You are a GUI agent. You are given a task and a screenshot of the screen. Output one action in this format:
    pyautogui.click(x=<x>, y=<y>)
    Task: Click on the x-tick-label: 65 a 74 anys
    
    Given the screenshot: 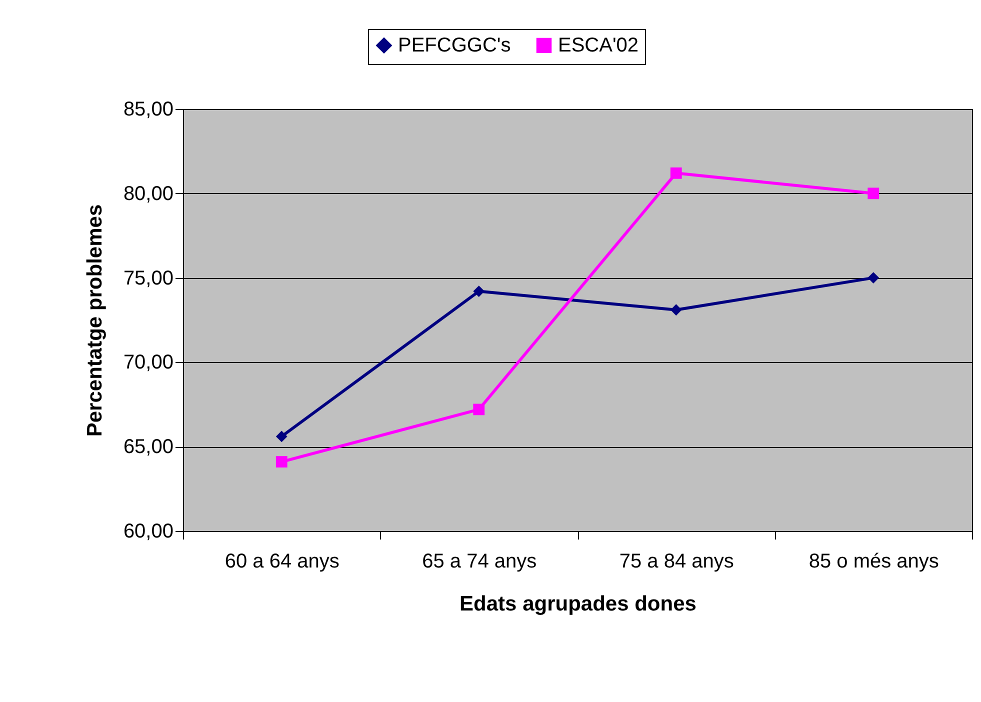 What is the action you would take?
    pyautogui.click(x=479, y=561)
    